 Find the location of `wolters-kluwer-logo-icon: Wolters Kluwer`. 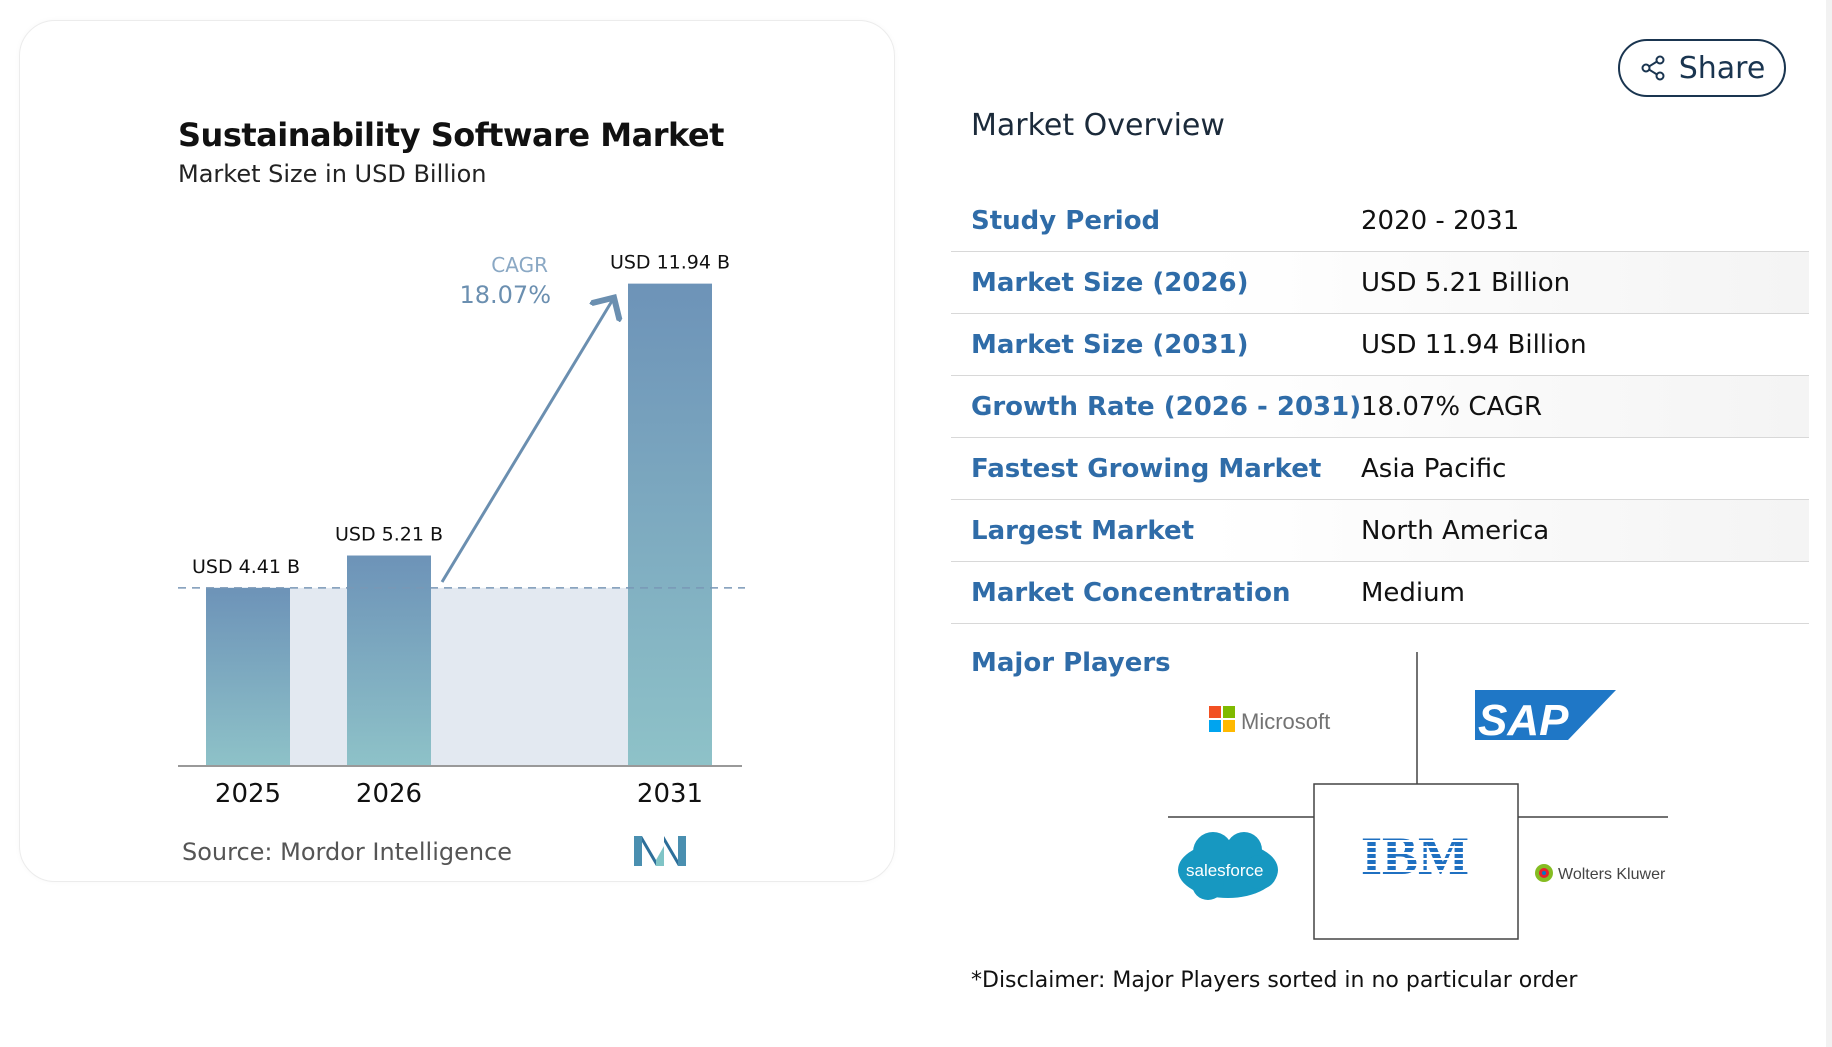

wolters-kluwer-logo-icon: Wolters Kluwer is located at coordinates (1600, 873).